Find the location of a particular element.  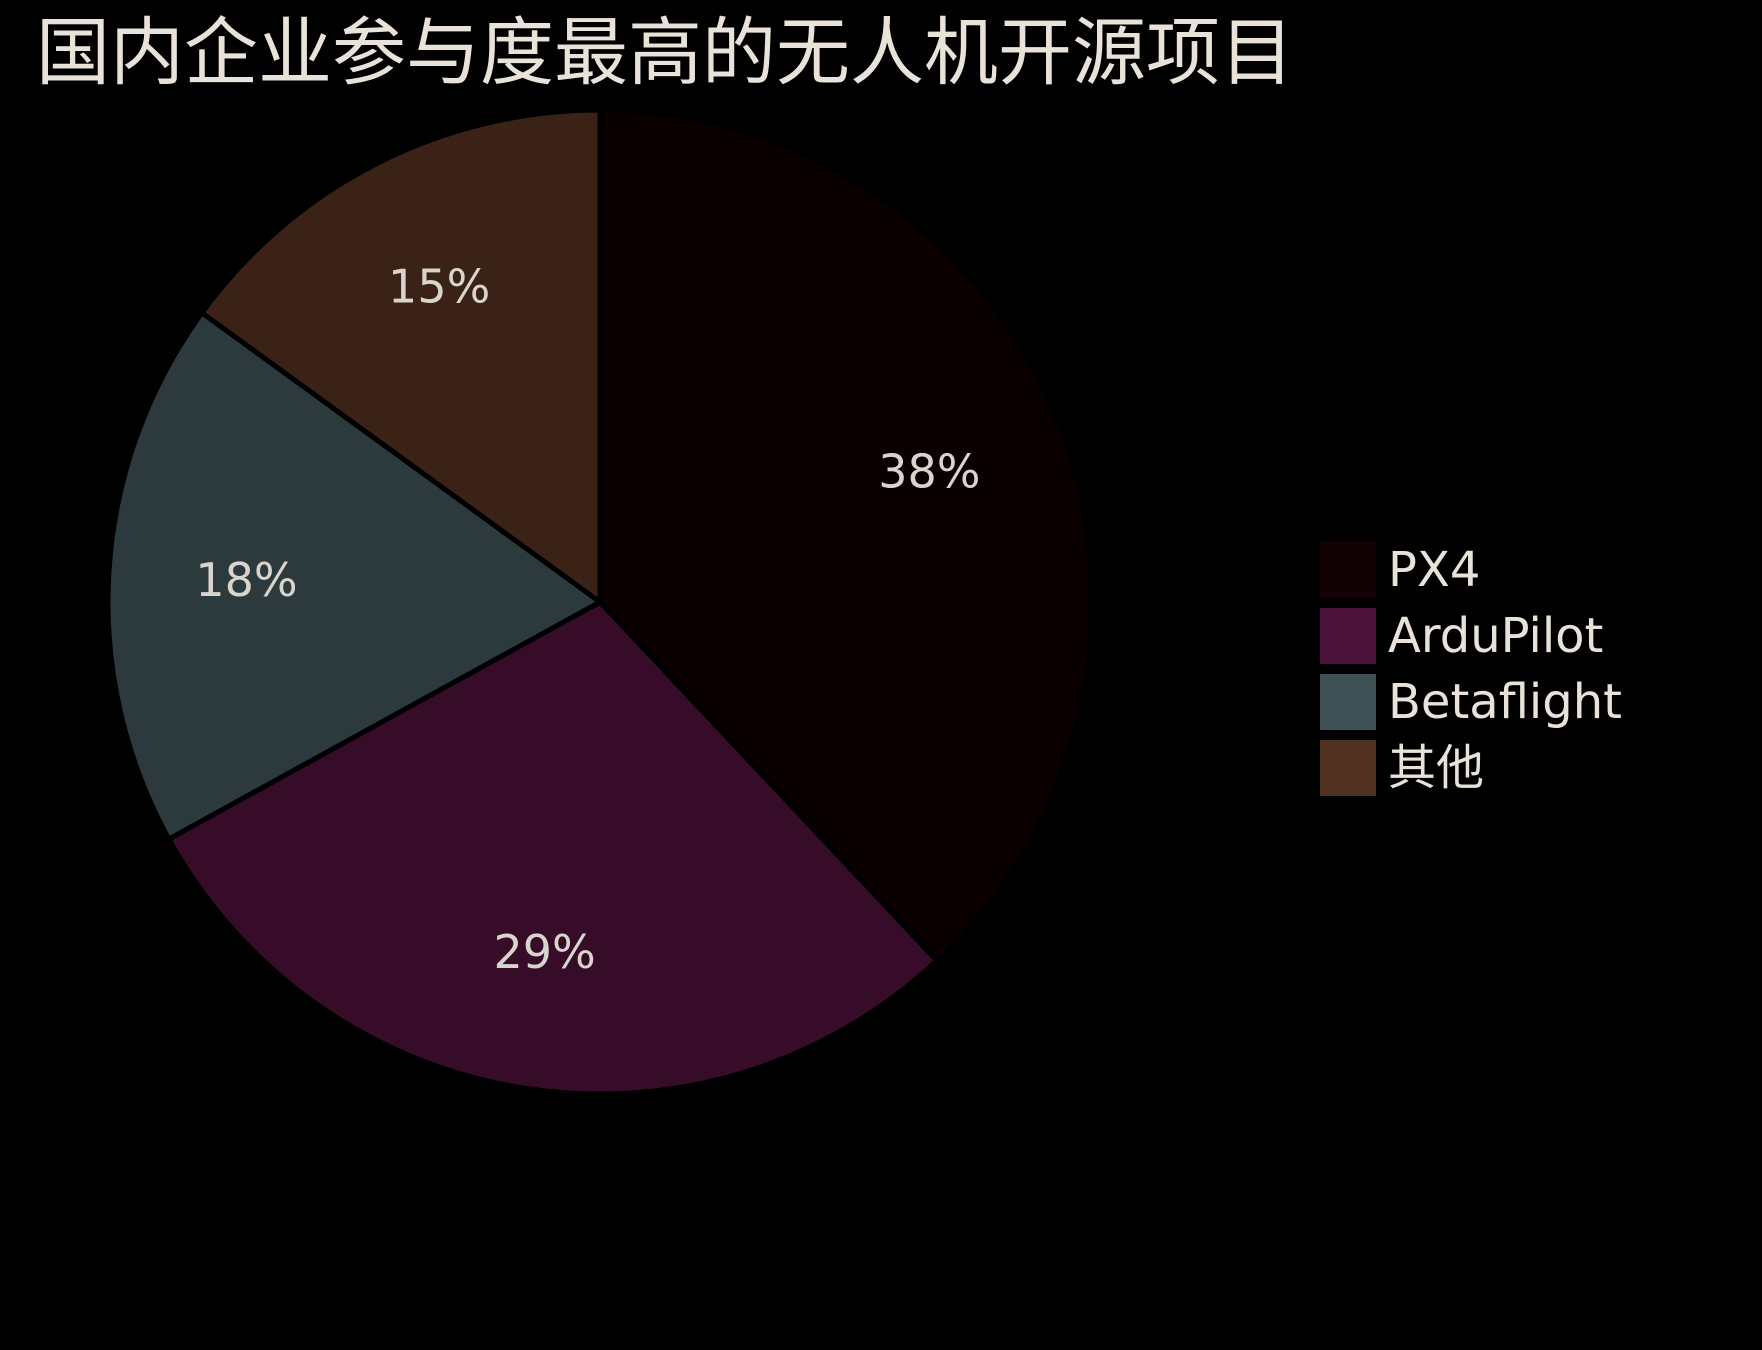

legend: PX4 ArduPilot Betaflight 其他 is located at coordinates (1471, 669).